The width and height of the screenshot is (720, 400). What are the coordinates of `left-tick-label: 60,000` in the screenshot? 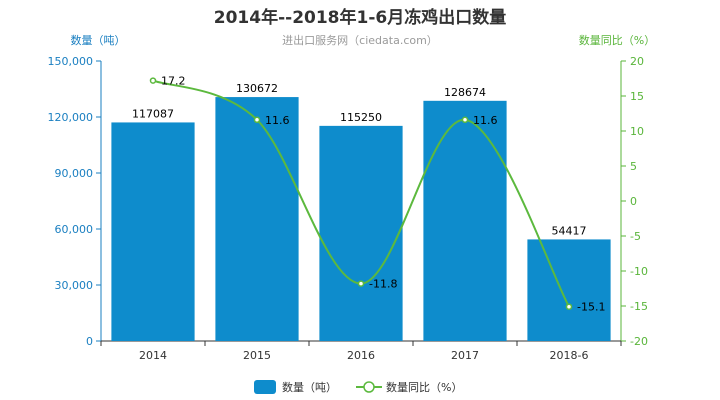 It's located at (74, 229).